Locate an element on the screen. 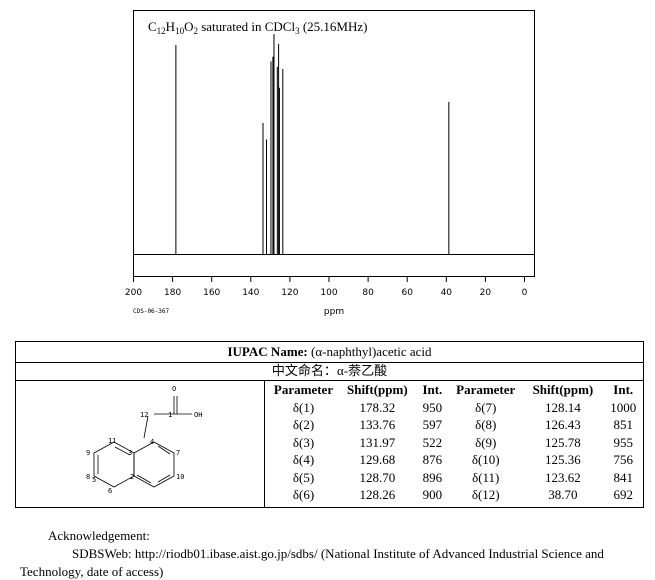  header-shift-2: Shift(ppm) is located at coordinates (563, 389).